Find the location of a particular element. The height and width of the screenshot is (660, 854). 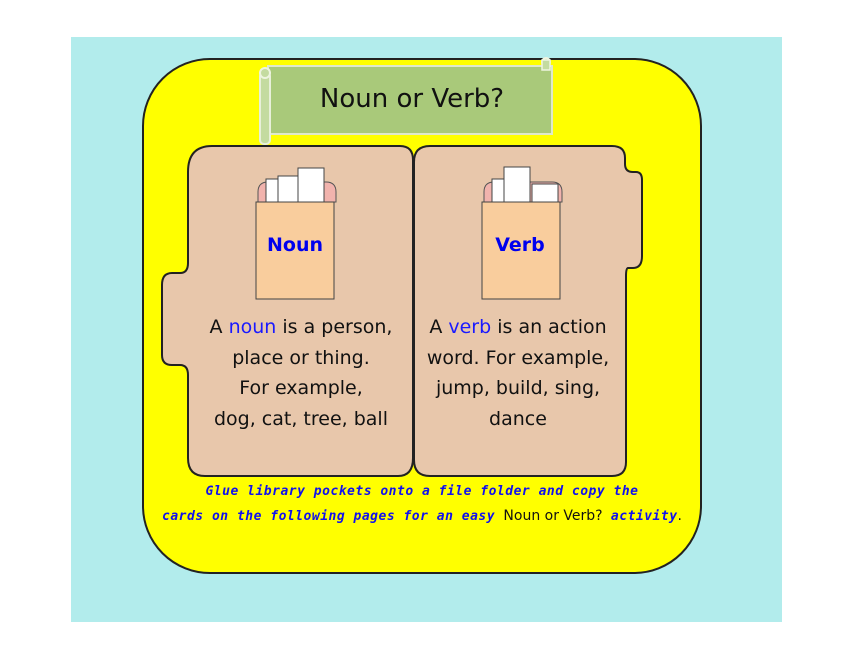

verb-definition-line-2: word. For example, is located at coordinates (518, 357).